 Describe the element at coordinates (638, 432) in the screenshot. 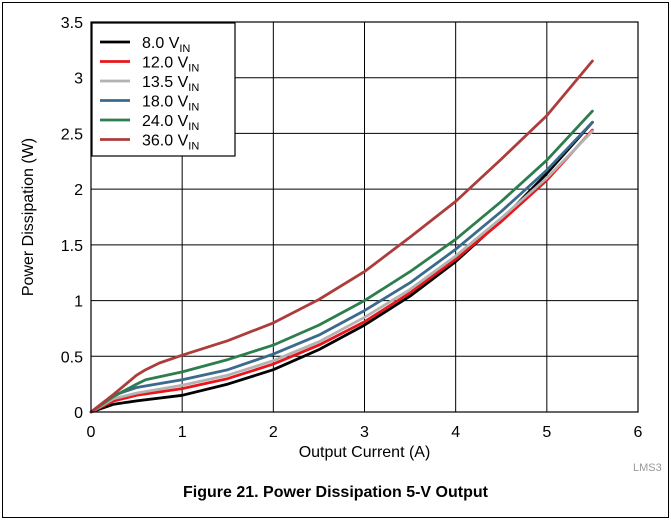

I see `x-tick-label: 6` at that location.